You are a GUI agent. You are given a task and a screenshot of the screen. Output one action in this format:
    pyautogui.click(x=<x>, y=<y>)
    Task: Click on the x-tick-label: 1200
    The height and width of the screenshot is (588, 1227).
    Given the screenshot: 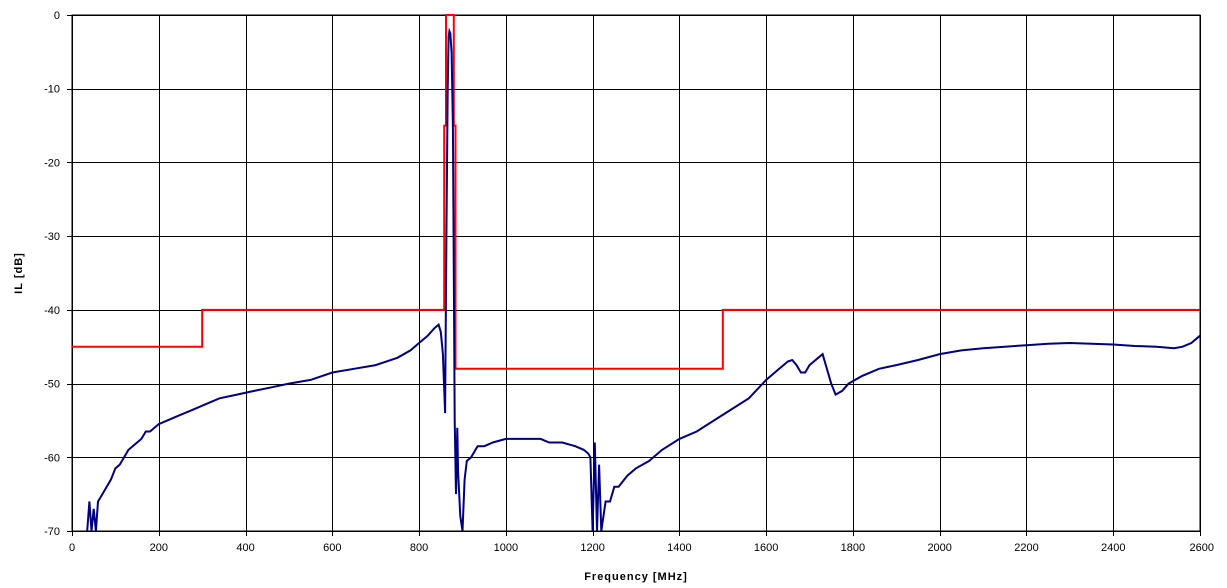 What is the action you would take?
    pyautogui.click(x=592, y=548)
    